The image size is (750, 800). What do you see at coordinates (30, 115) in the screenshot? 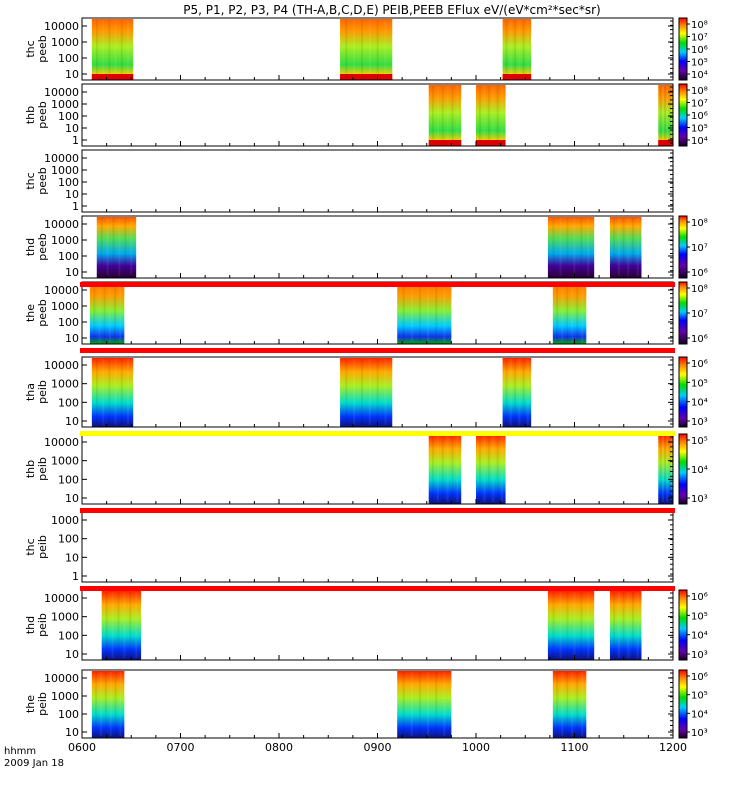
I see `y-axis-label: thb` at bounding box center [30, 115].